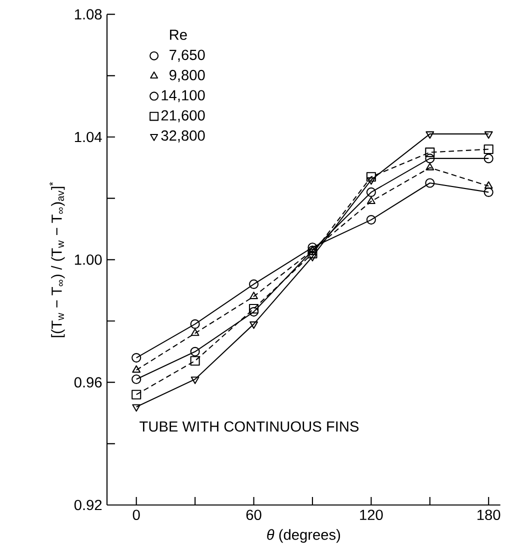 The height and width of the screenshot is (559, 530). I want to click on x-tick-label: 180, so click(489, 515).